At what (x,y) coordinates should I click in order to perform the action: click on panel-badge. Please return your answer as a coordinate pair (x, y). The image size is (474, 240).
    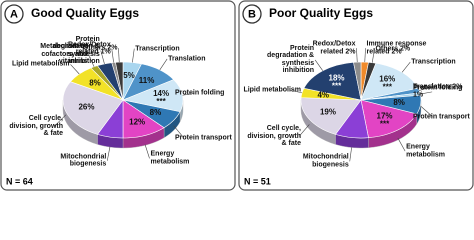
    Looking at the image, I should click on (252, 14).